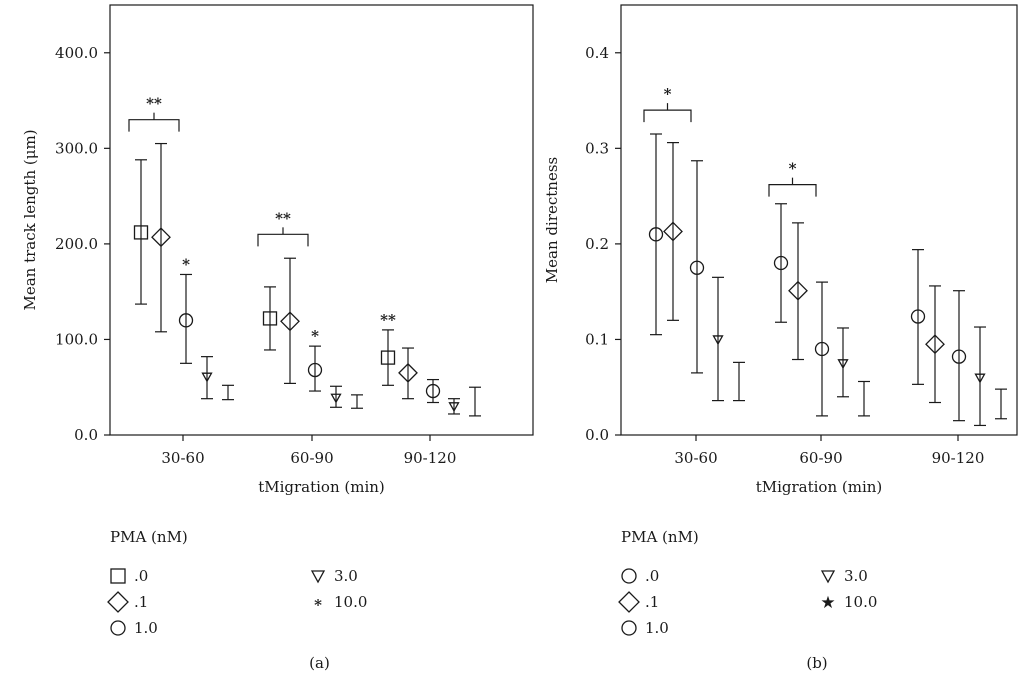  I want to click on y-tick-label: 0.2, so click(597, 244).